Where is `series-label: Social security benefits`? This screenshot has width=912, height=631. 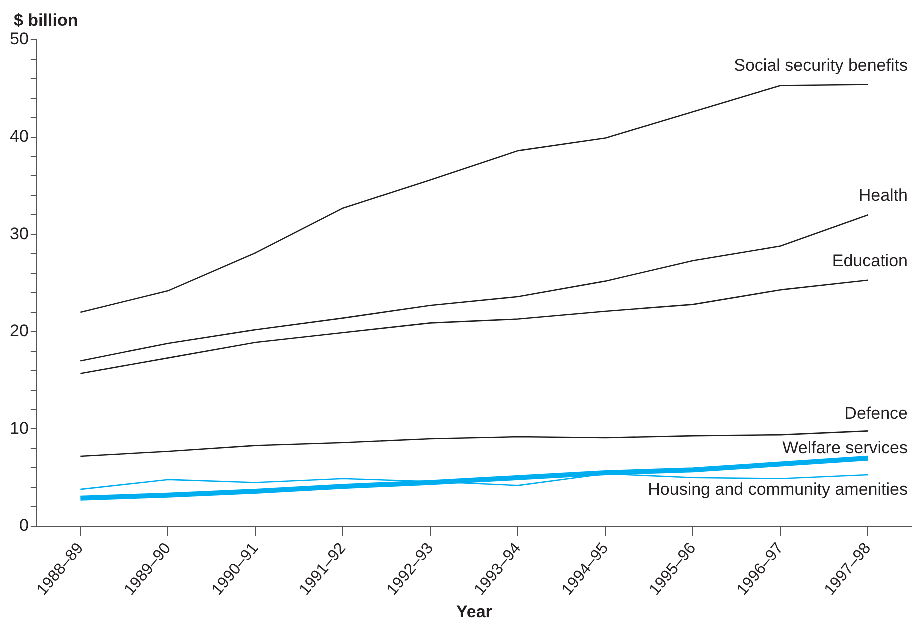 series-label: Social security benefits is located at coordinates (821, 65).